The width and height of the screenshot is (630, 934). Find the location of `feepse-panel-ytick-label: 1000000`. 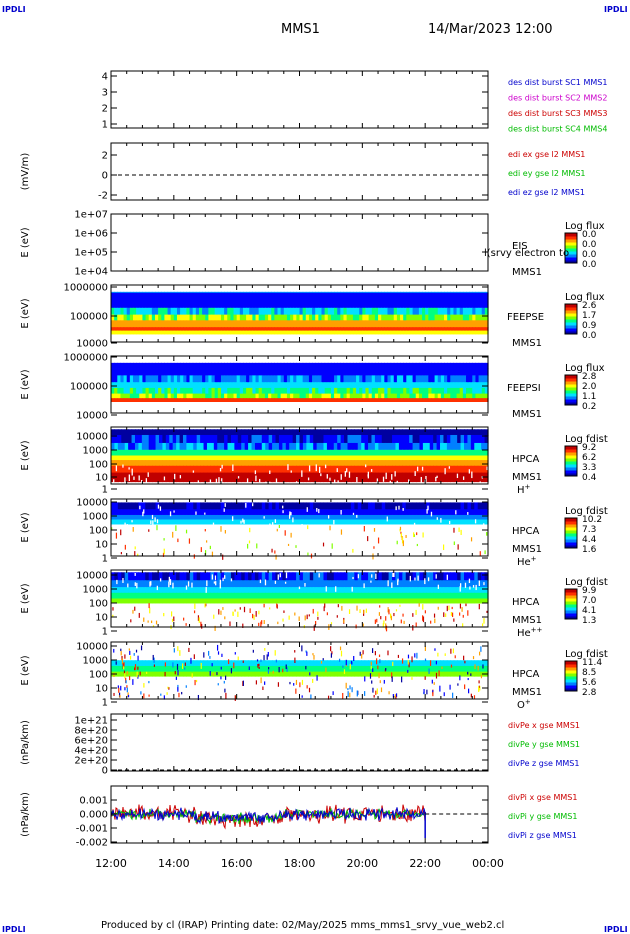

feepse-panel-ytick-label: 1000000 is located at coordinates (85, 288).